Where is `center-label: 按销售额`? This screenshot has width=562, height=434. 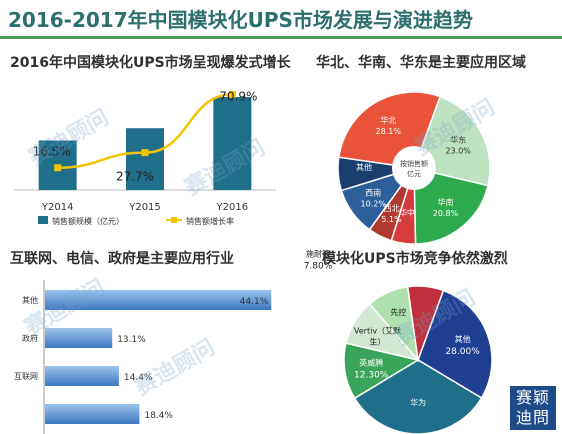
center-label: 按销售额 is located at coordinates (414, 163).